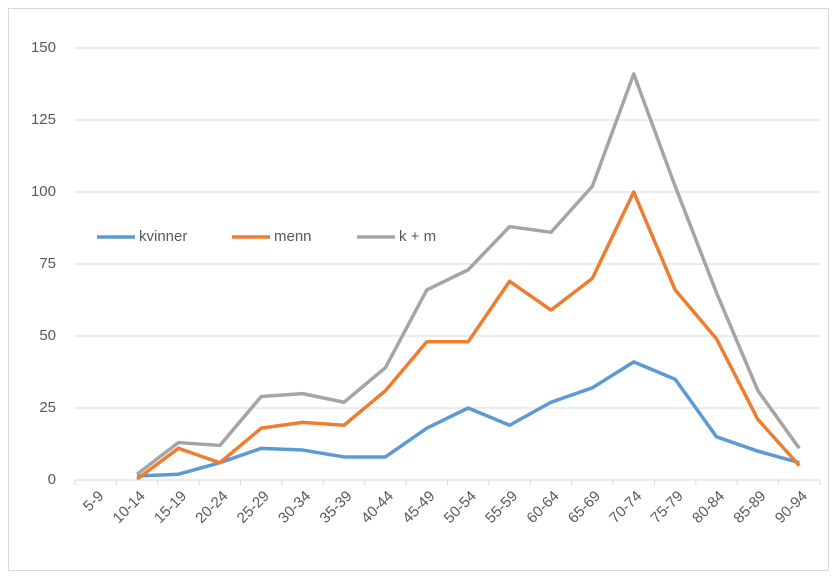  What do you see at coordinates (52, 479) in the screenshot?
I see `y-tick-label: 0` at bounding box center [52, 479].